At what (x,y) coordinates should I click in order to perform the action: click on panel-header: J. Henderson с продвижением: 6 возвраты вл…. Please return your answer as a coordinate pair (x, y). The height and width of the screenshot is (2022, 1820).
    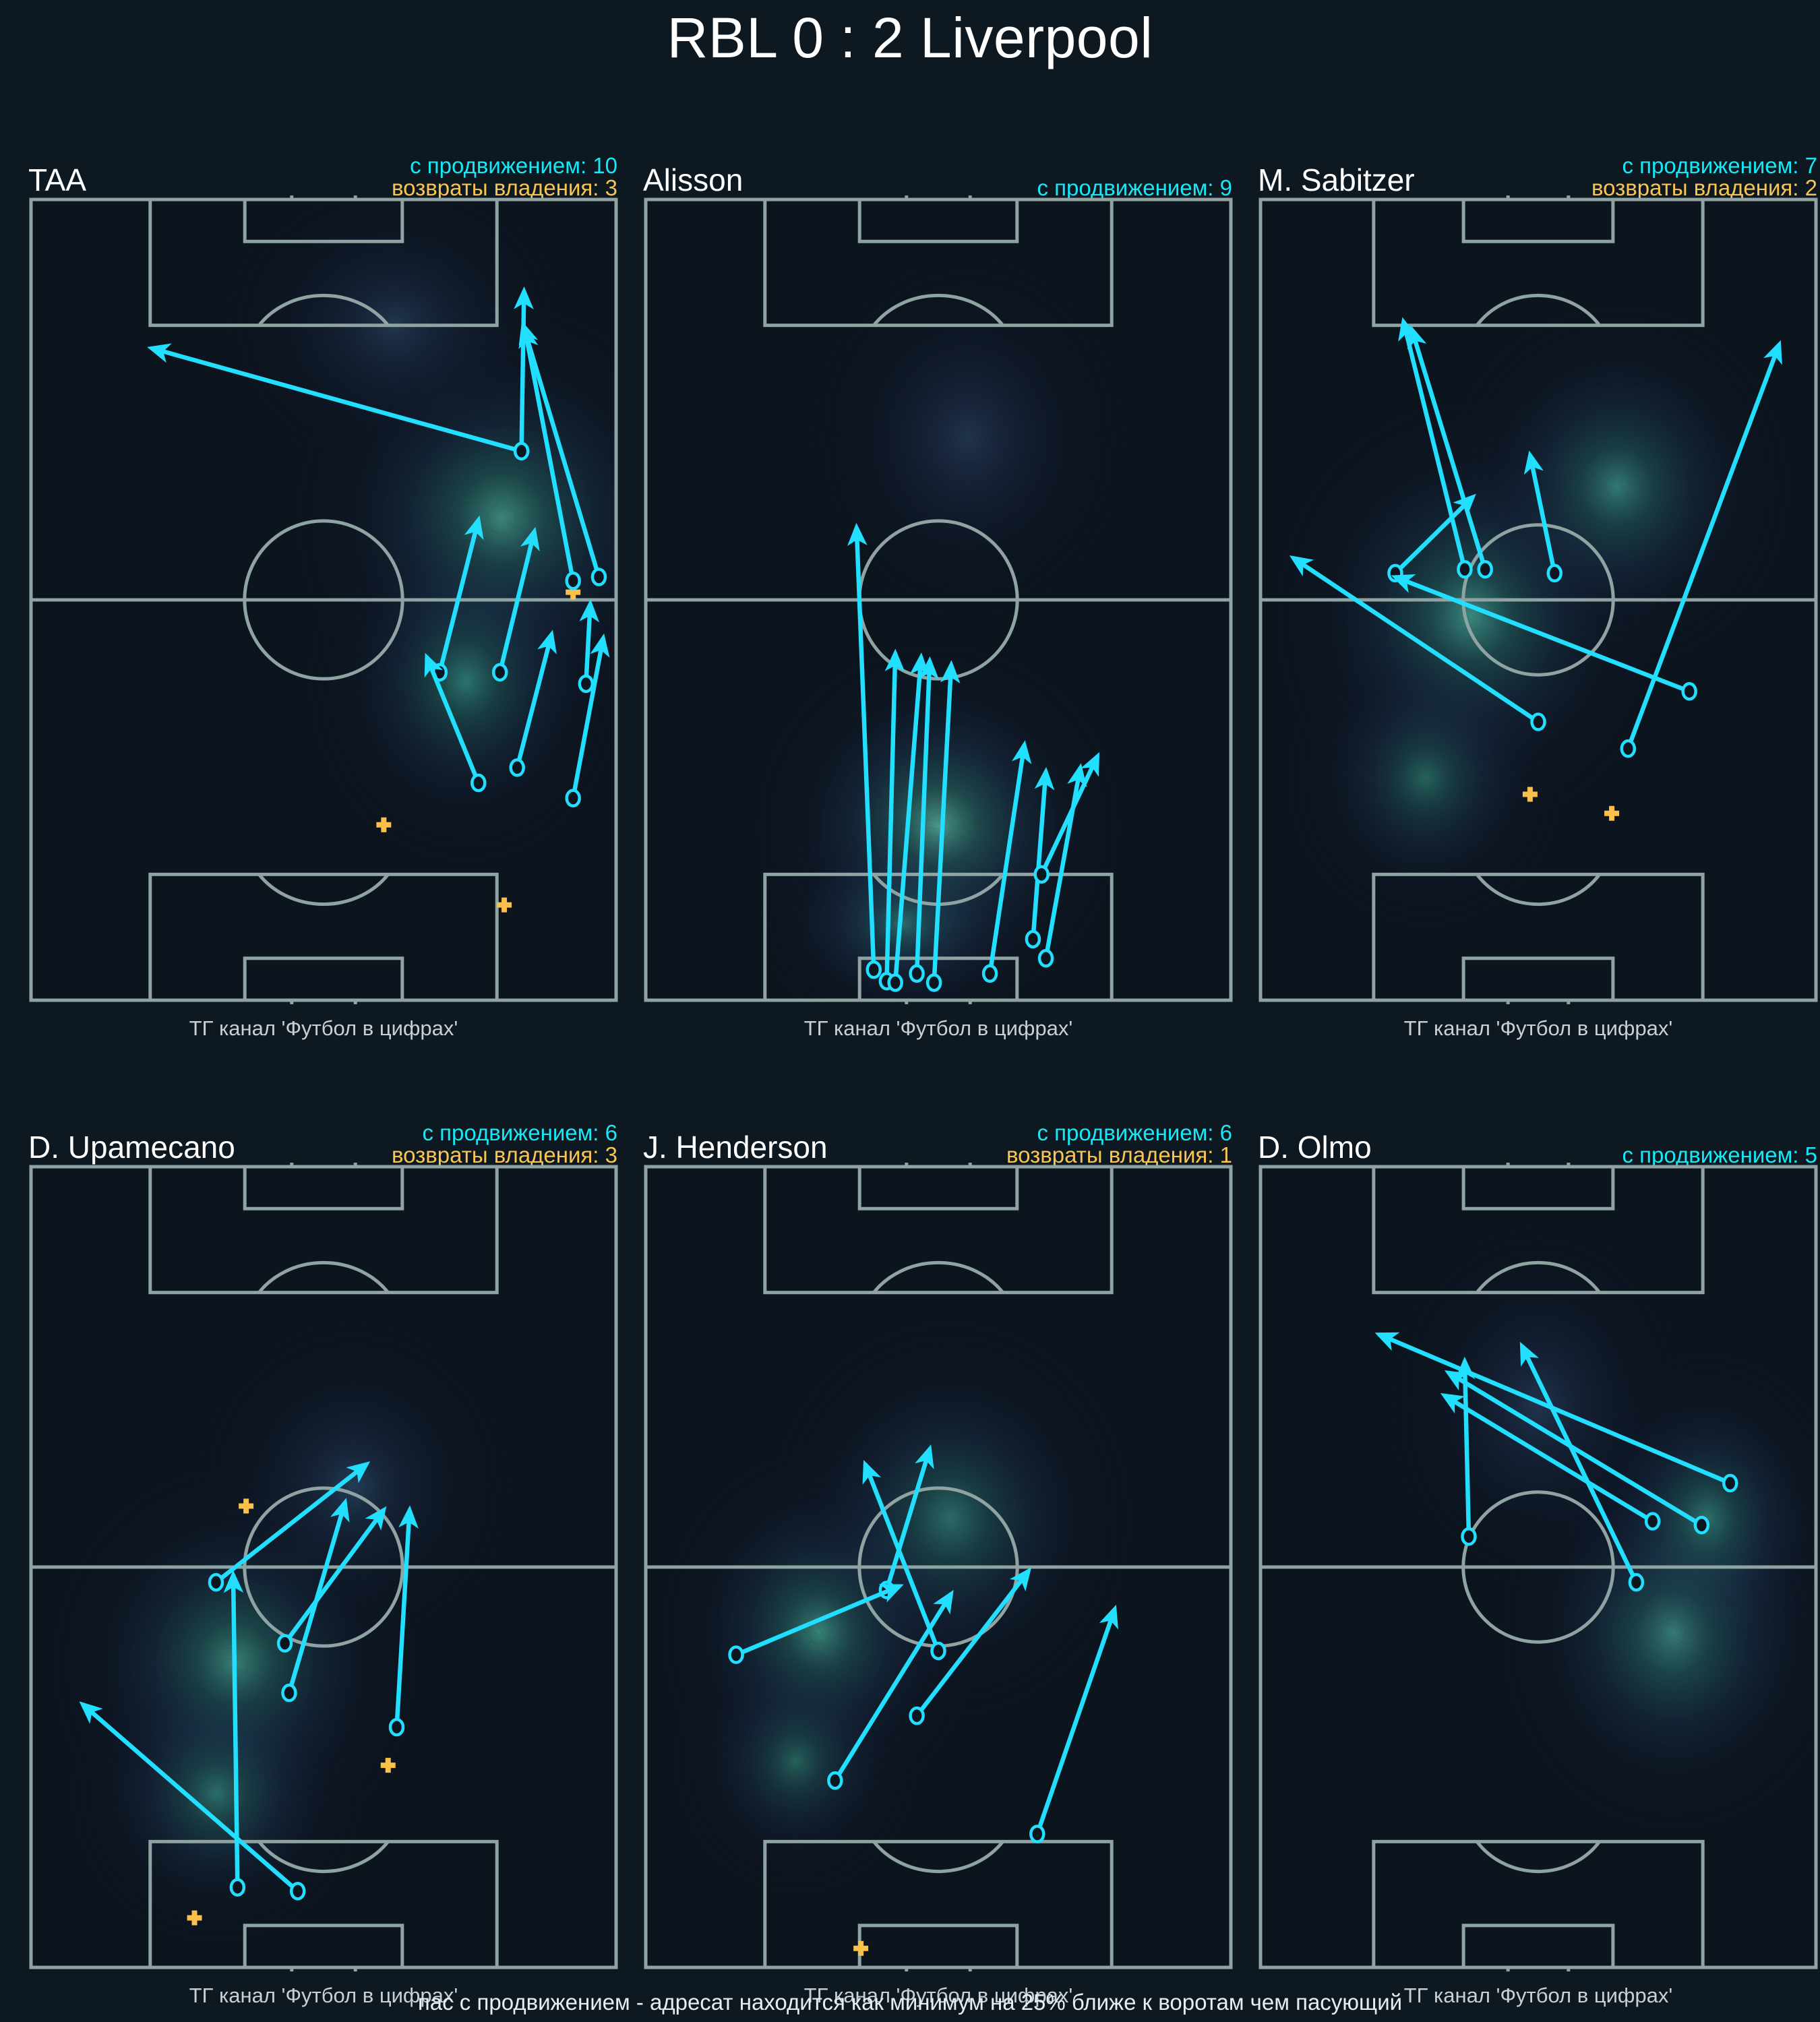
    Looking at the image, I should click on (938, 1138).